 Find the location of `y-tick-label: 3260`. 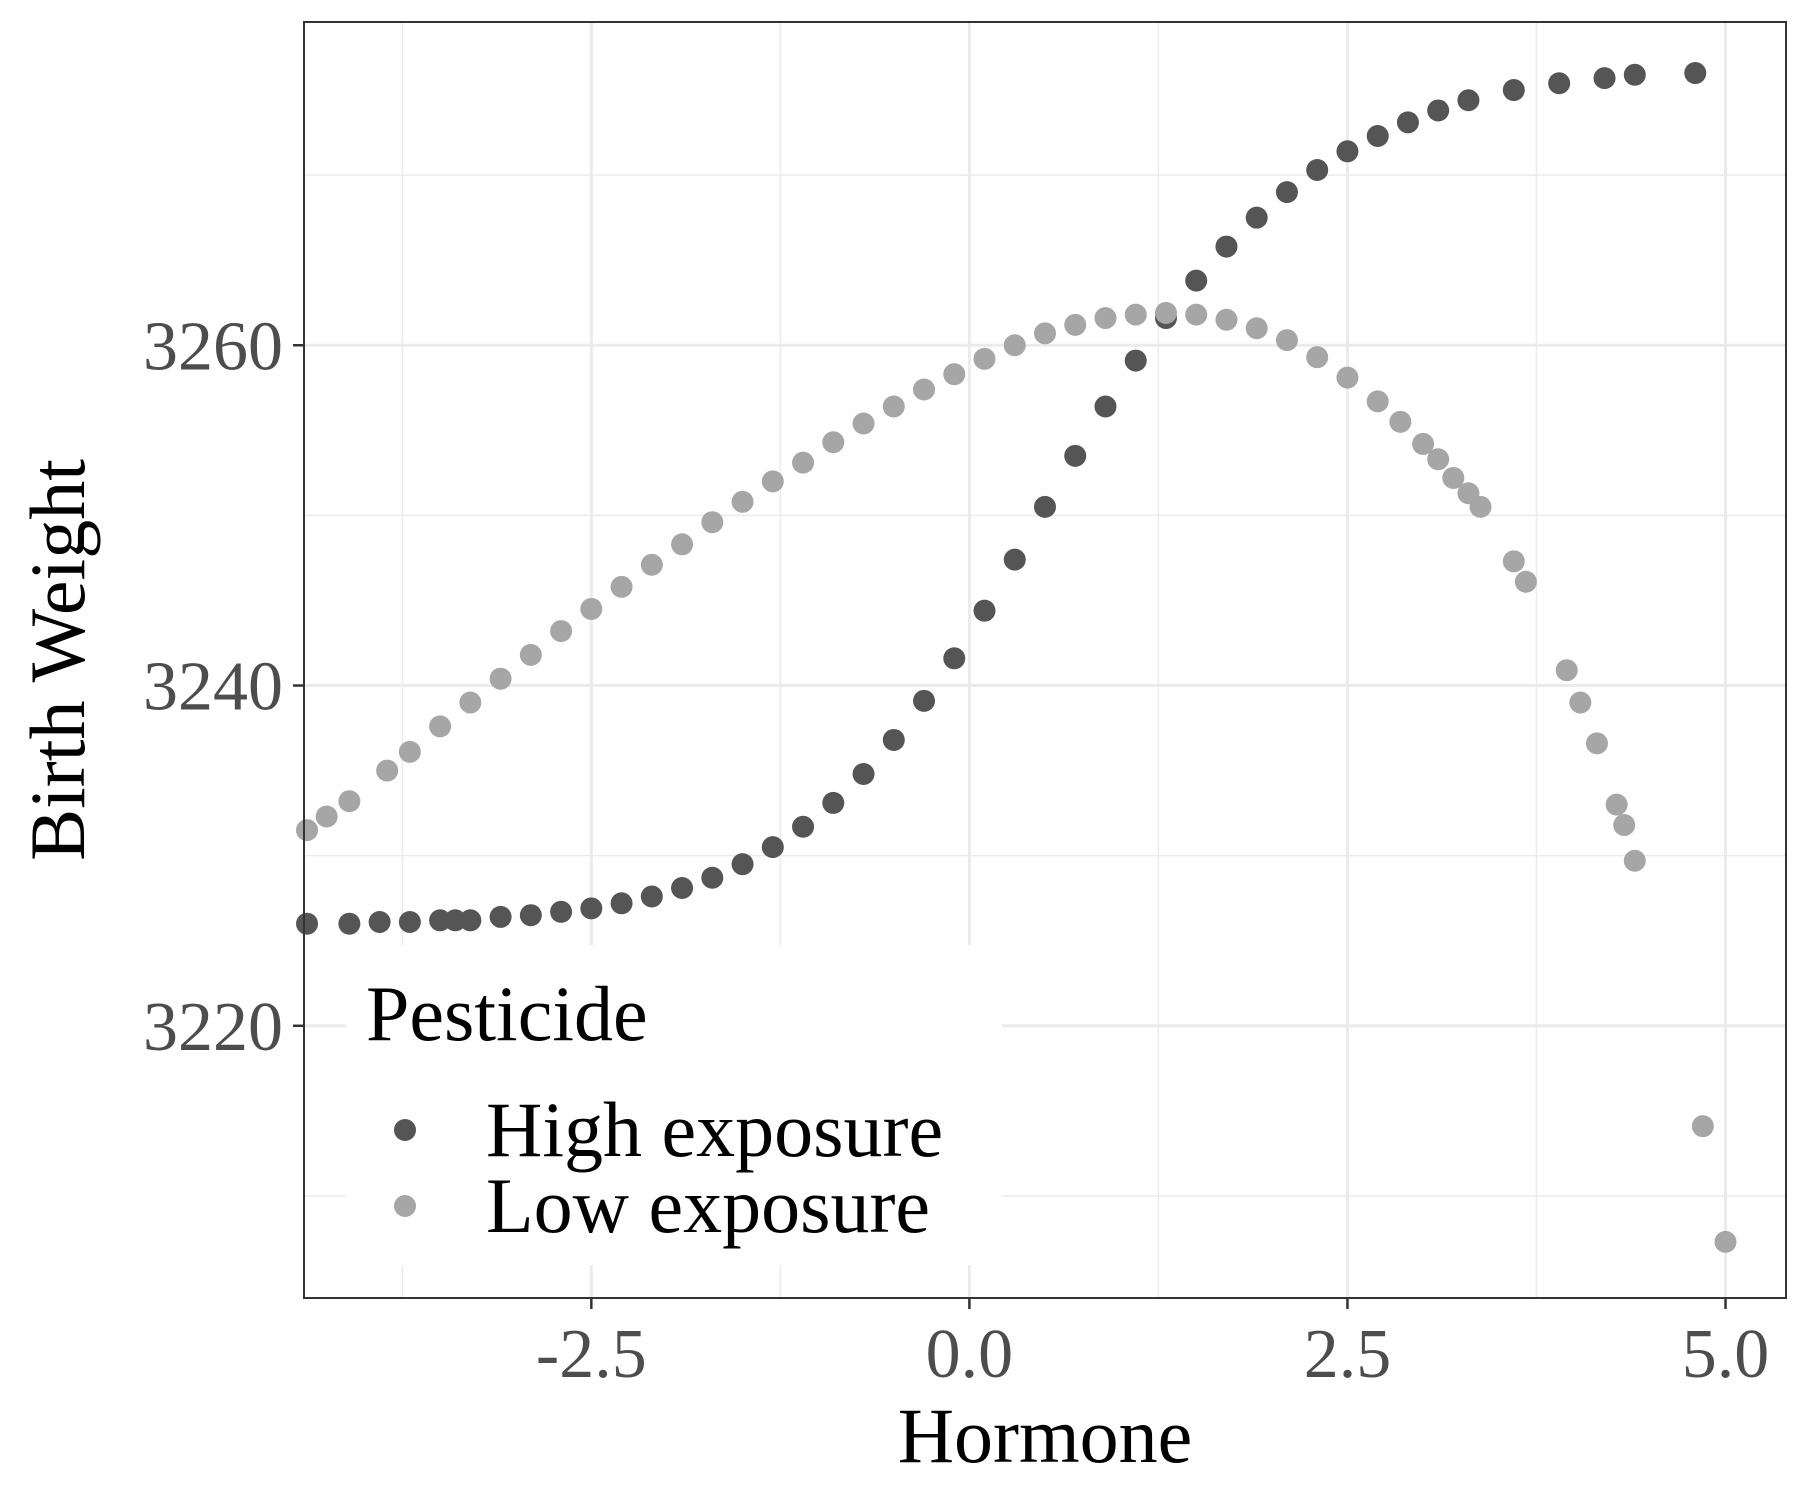

y-tick-label: 3260 is located at coordinates (213, 346).